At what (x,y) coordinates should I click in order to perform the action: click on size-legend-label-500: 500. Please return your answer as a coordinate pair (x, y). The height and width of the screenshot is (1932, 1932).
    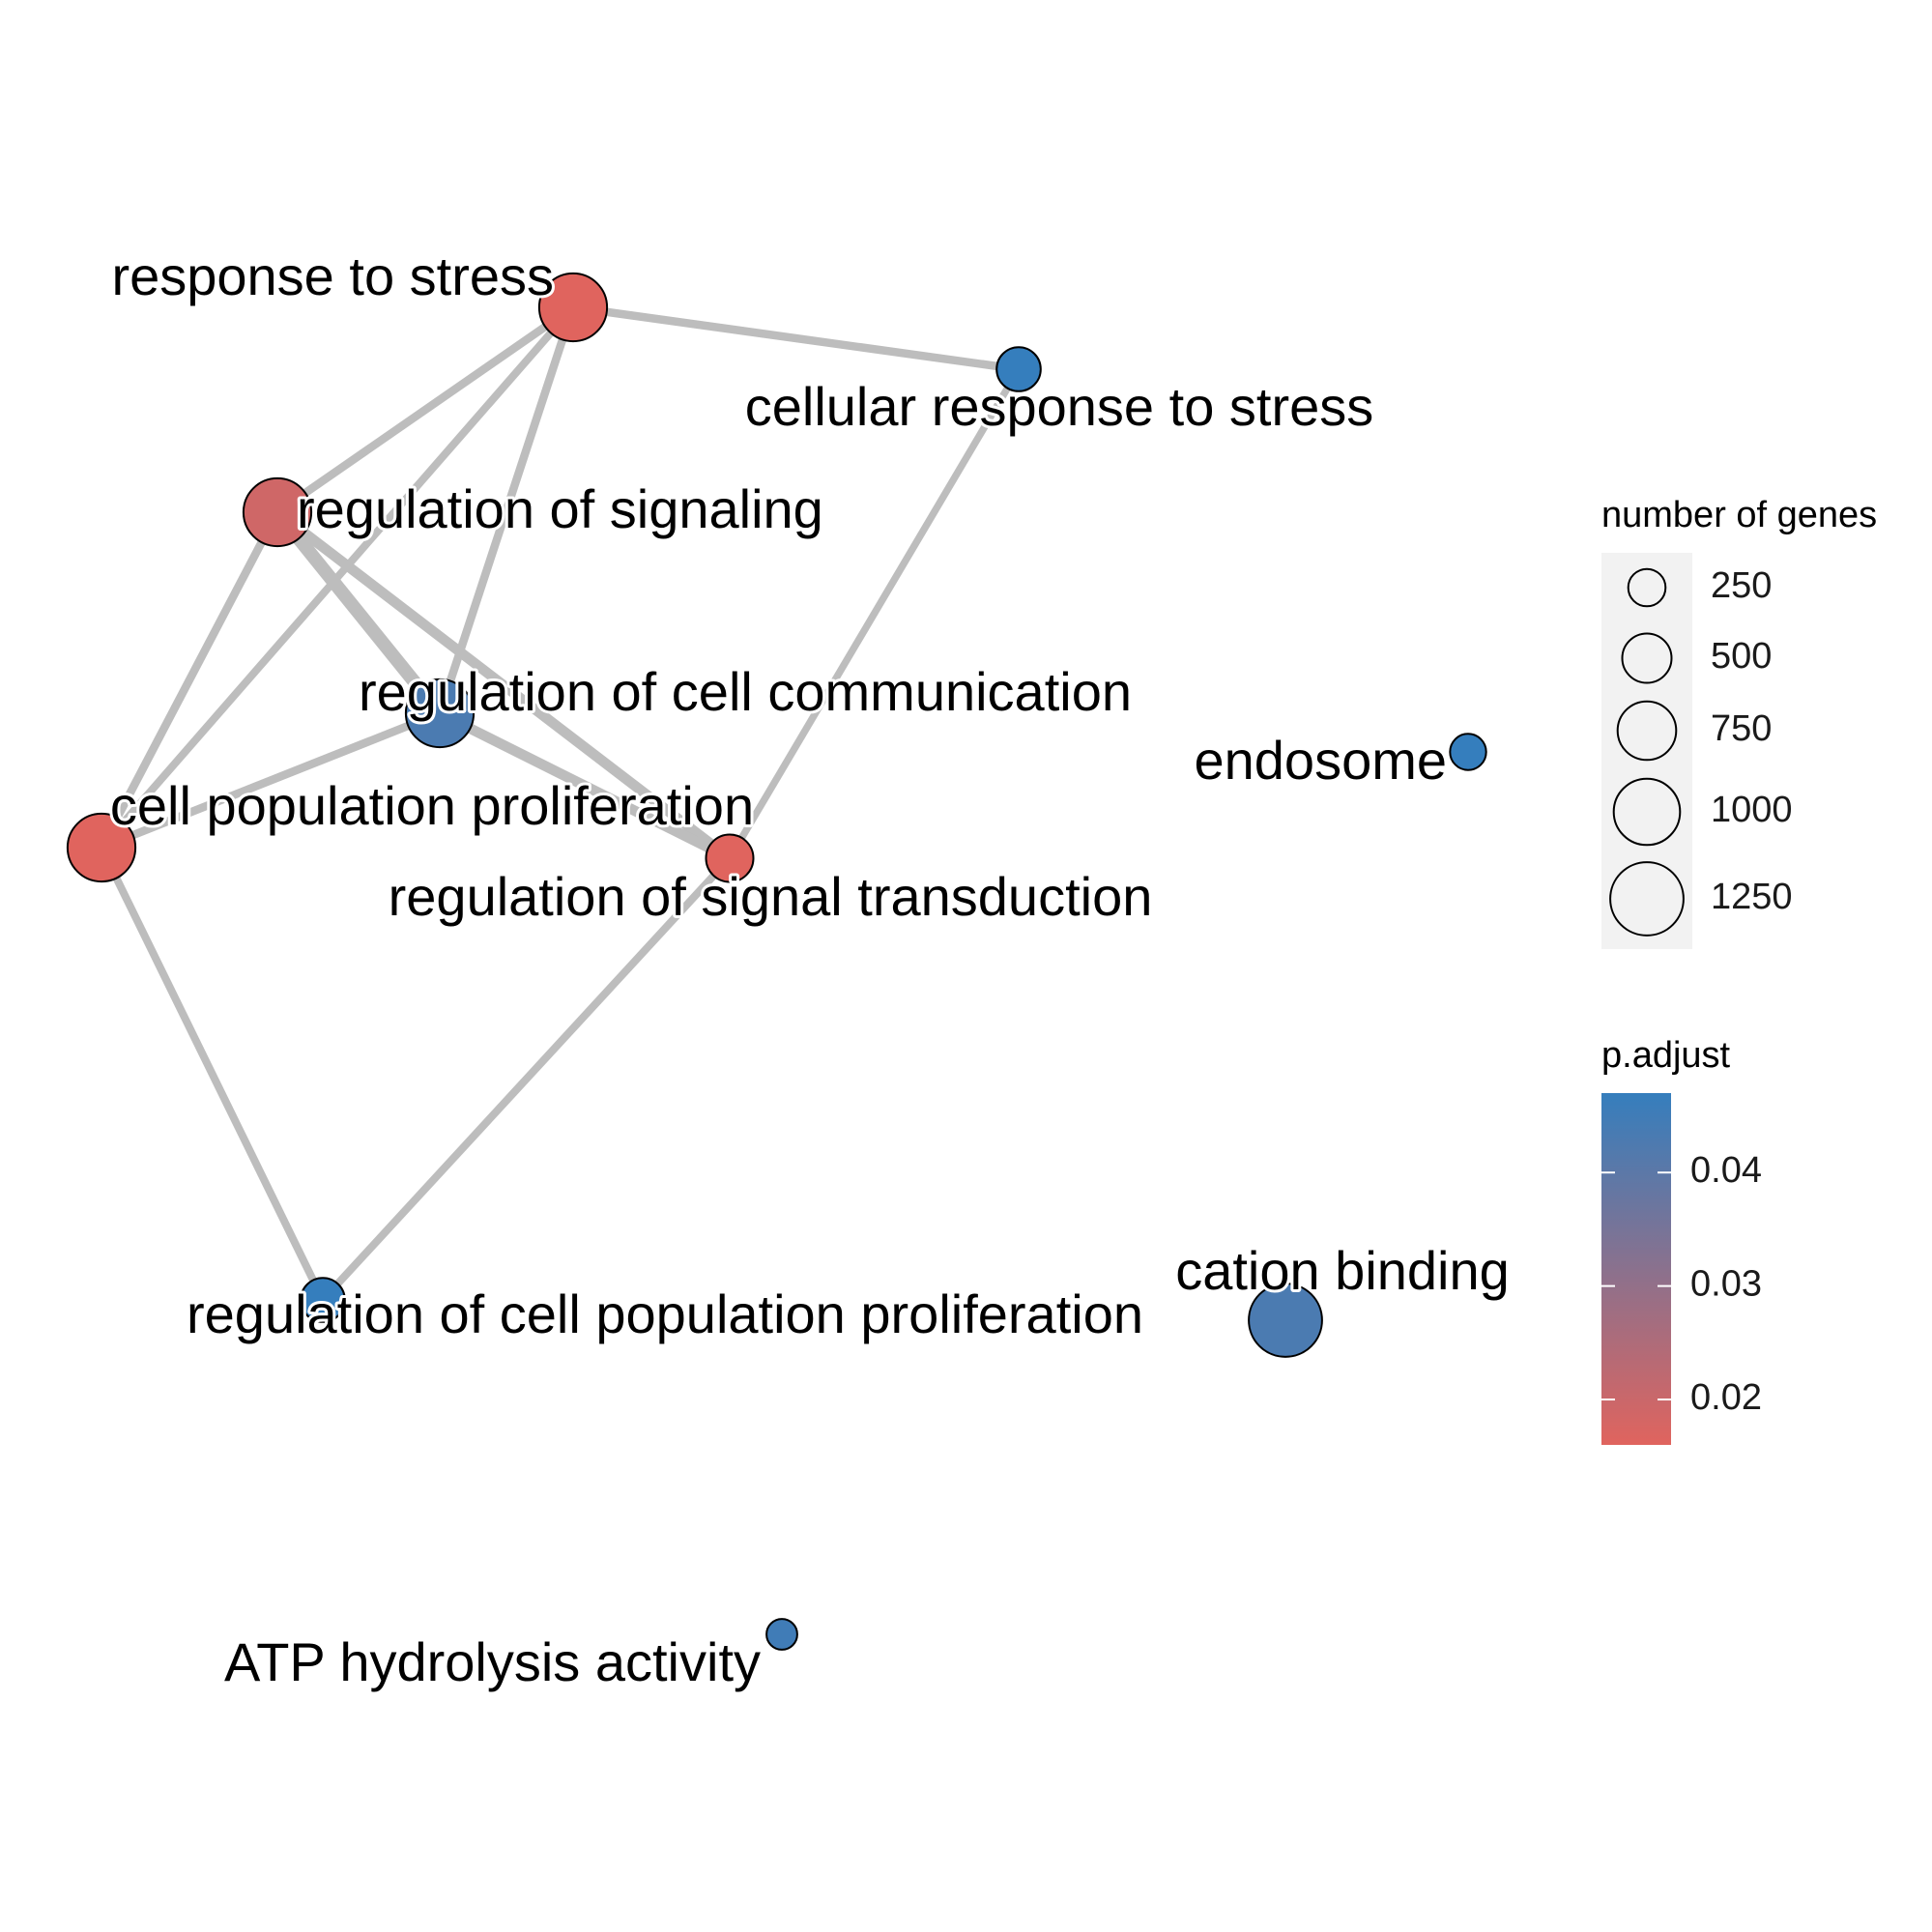
    Looking at the image, I should click on (1741, 656).